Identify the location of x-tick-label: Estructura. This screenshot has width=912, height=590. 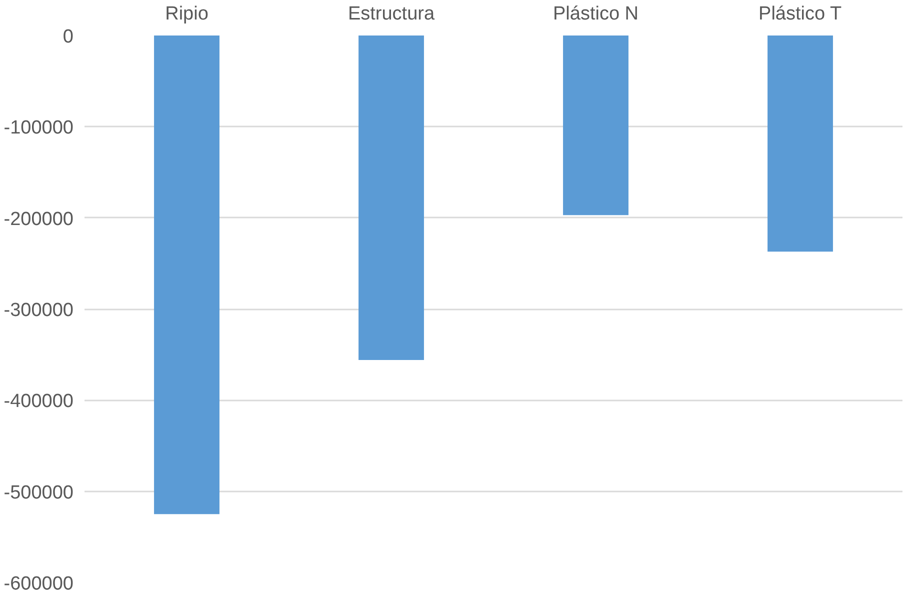
(391, 14).